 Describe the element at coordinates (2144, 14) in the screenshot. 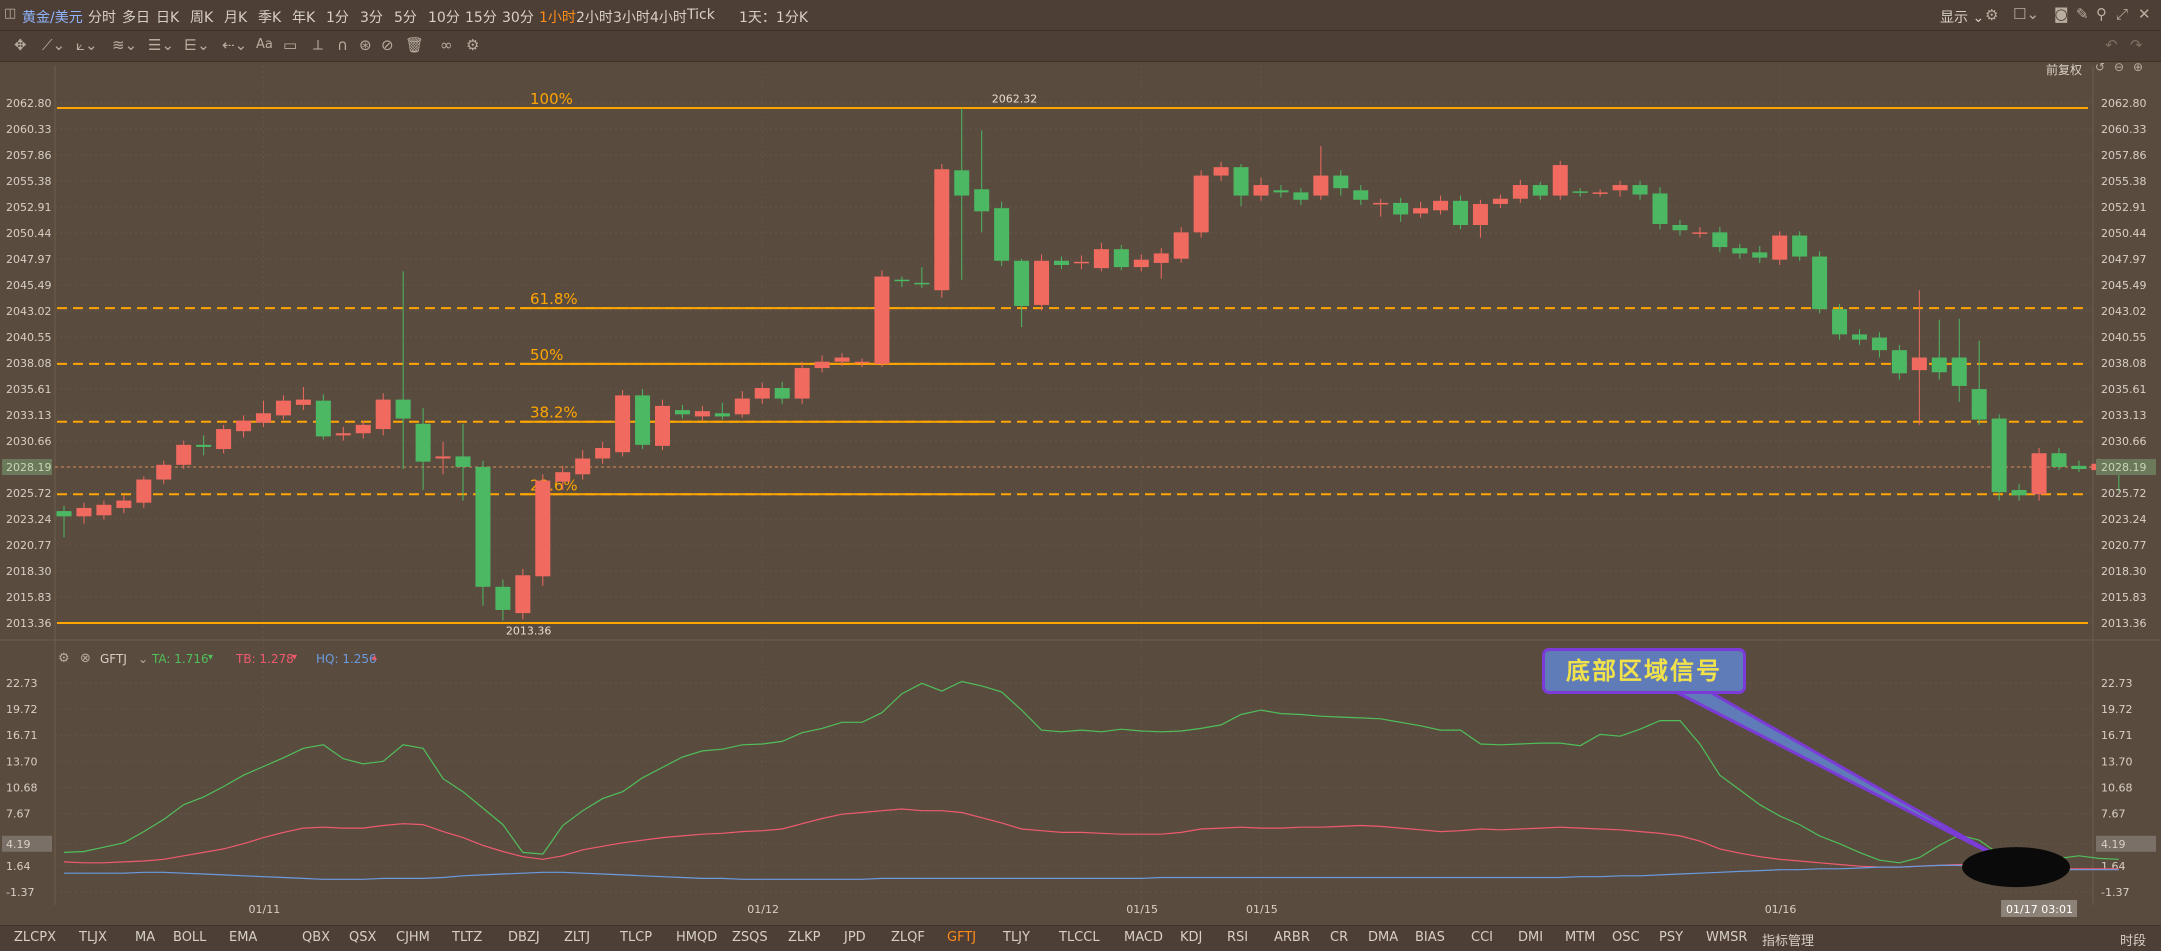

I see `close-icon: ✕` at that location.